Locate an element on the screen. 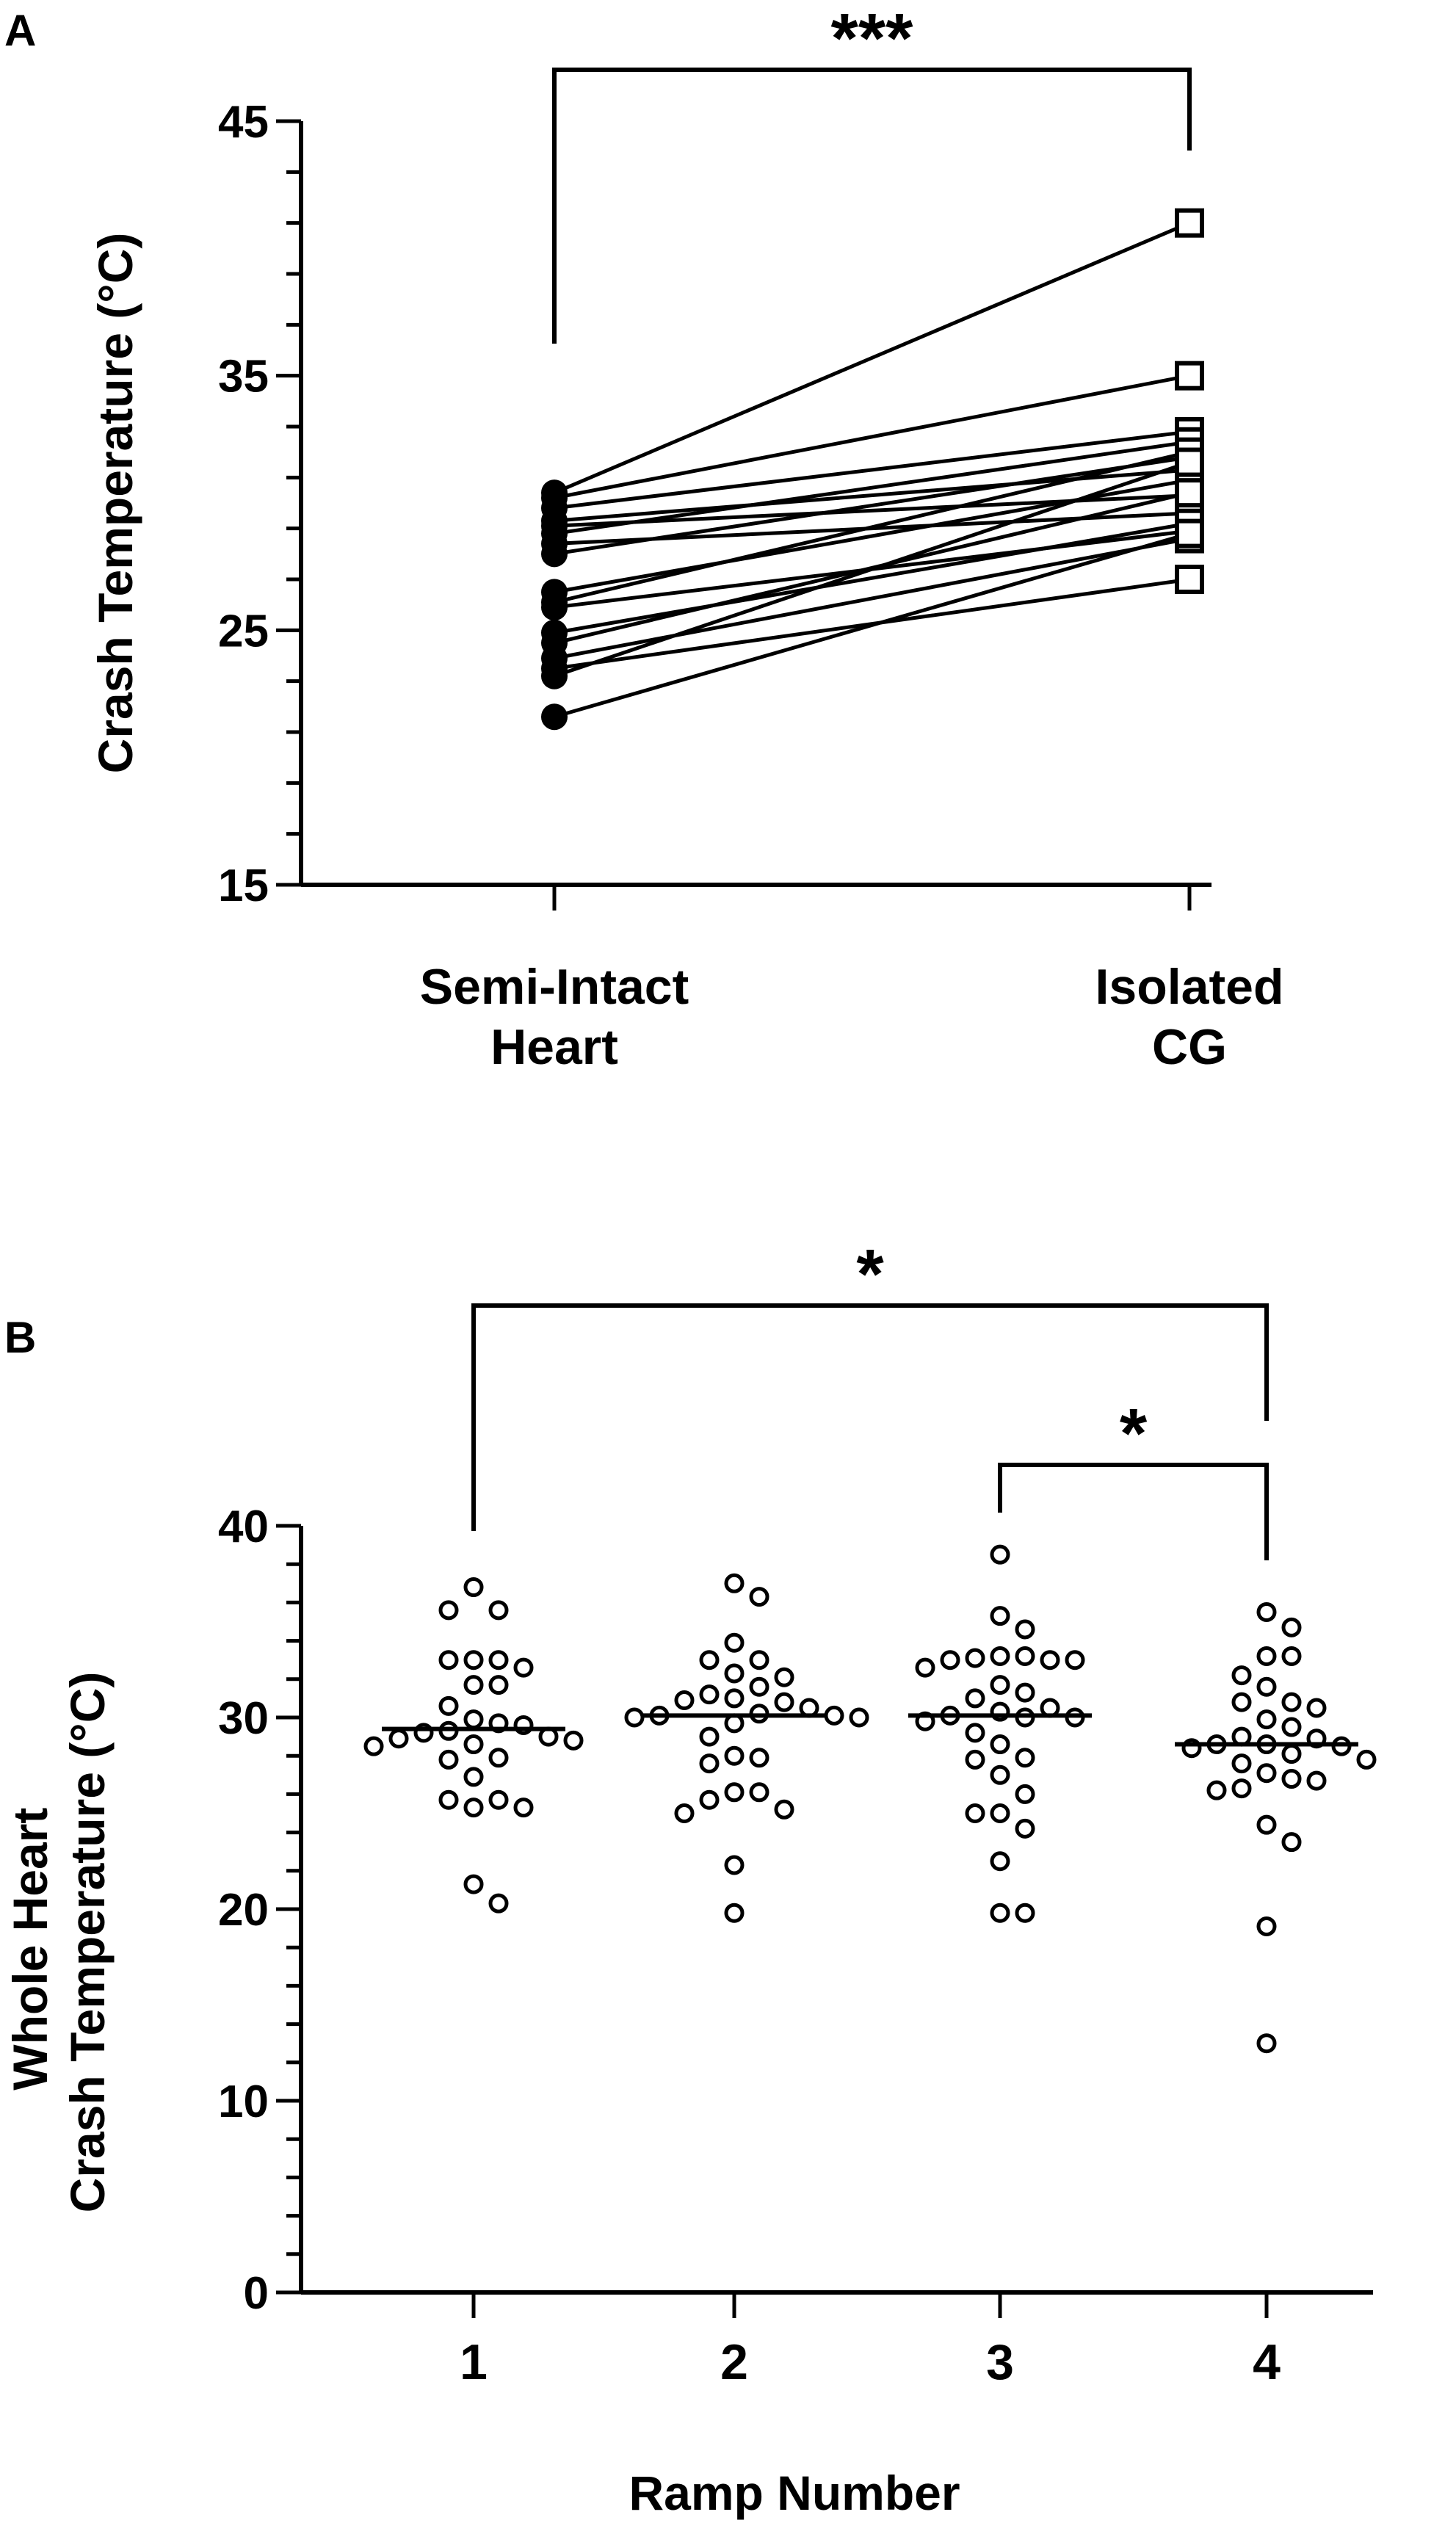 This screenshot has height=2534, width=1456. panel-b-points is located at coordinates (870, 1799).